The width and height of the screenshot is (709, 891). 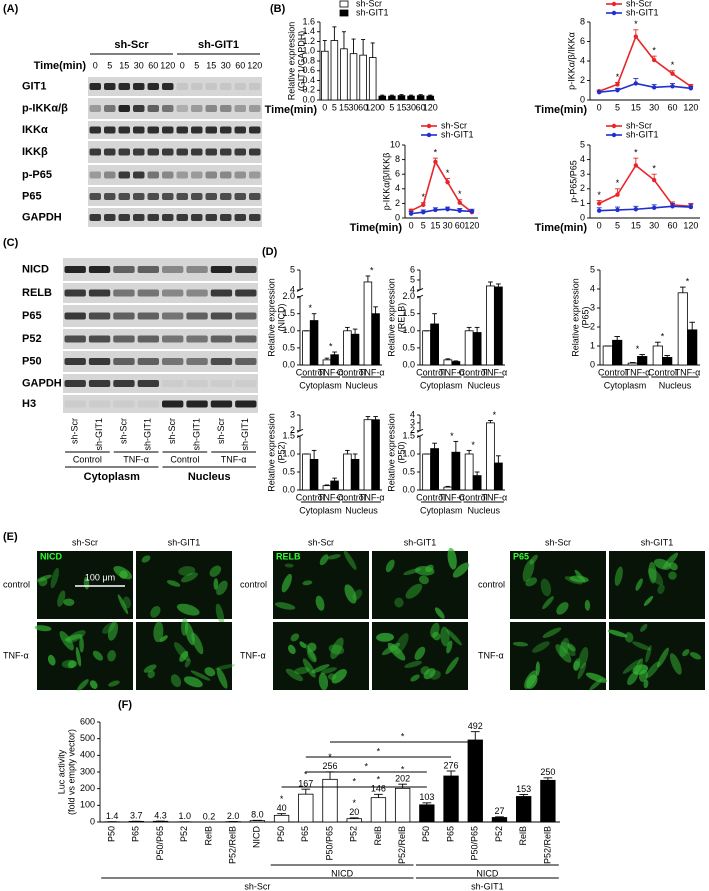 I want to click on y-axis-label: Luc activity, so click(x=61, y=771).